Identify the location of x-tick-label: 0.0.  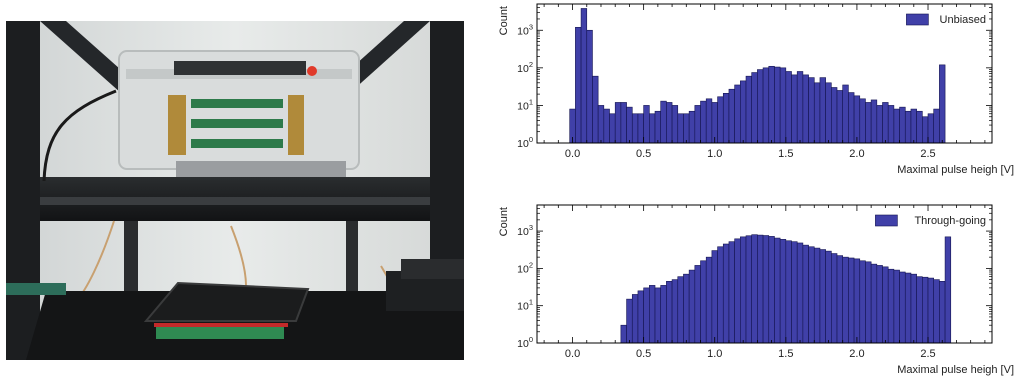
(572, 154).